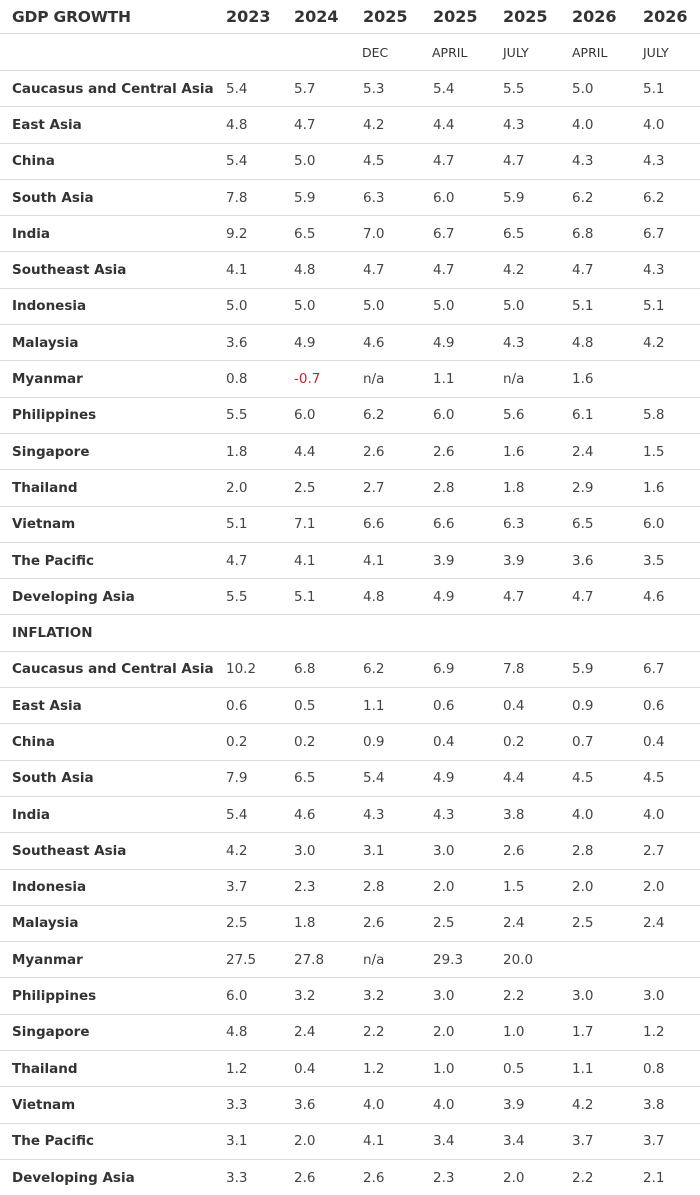 The image size is (700, 1196). What do you see at coordinates (305, 887) in the screenshot?
I see `table-cell: 2.3` at bounding box center [305, 887].